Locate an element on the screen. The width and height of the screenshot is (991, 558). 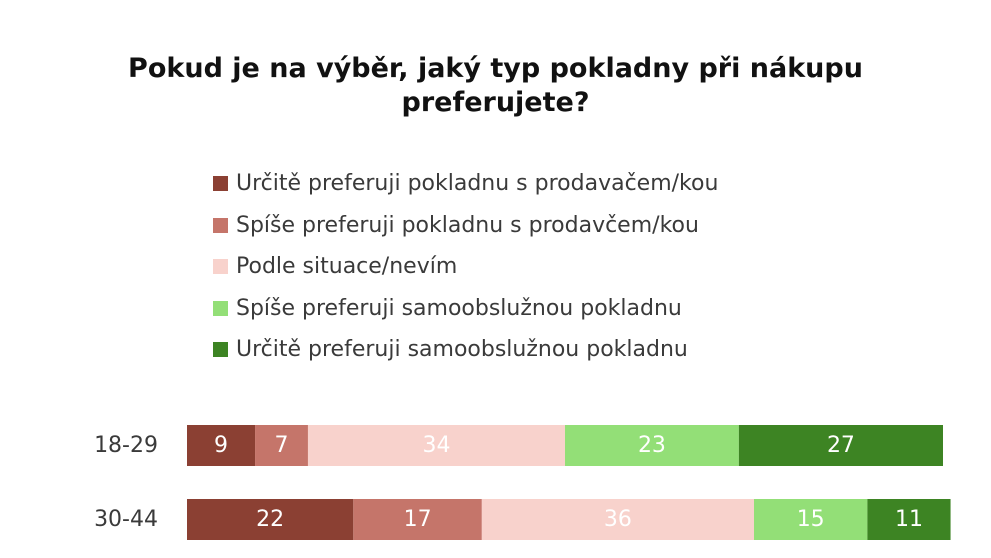
legend-label: Podle situace/nevím is located at coordinates (347, 267).